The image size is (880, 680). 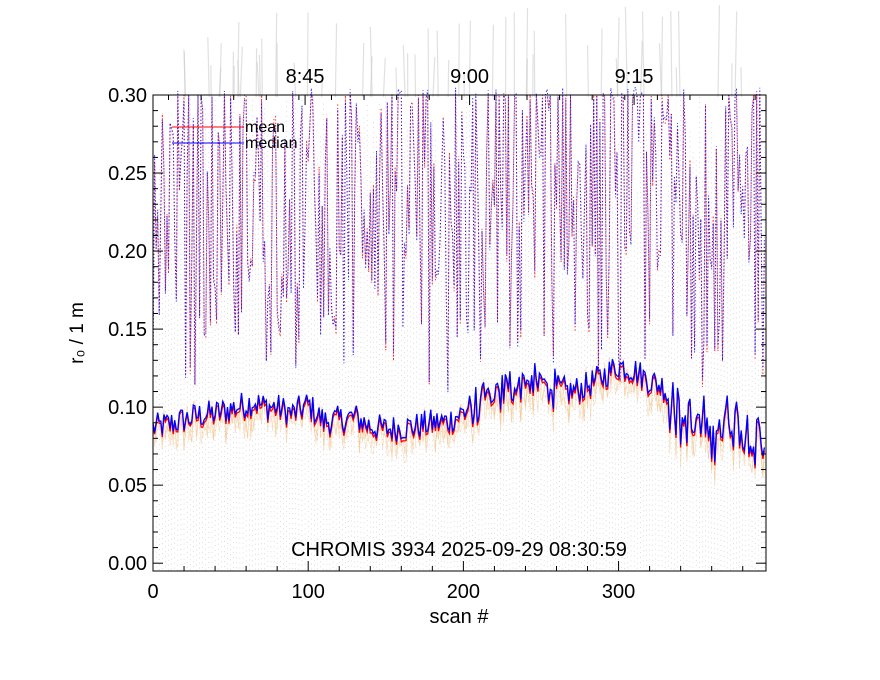 I want to click on x-tick-label: 0, so click(x=152, y=592).